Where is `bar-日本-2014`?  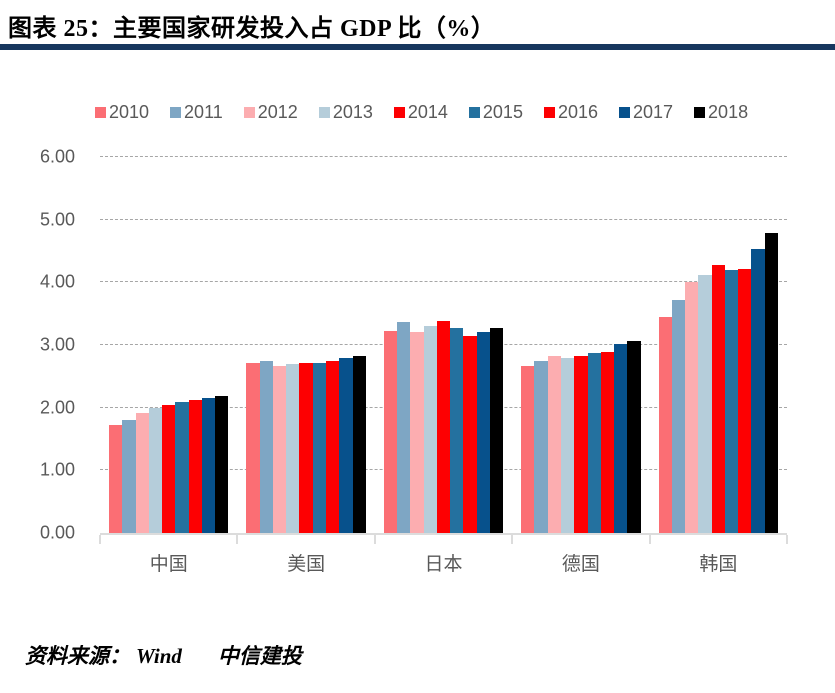 bar-日本-2014 is located at coordinates (443, 426).